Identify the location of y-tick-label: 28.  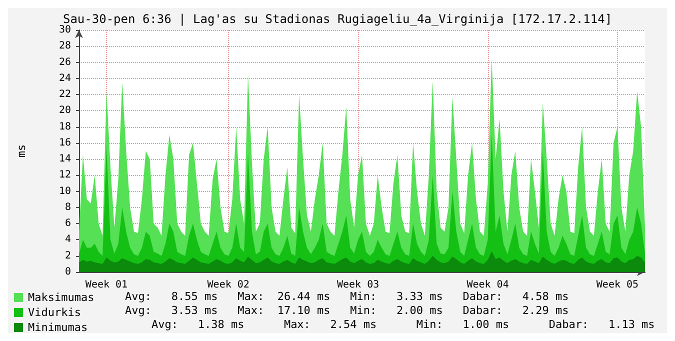
(64, 46).